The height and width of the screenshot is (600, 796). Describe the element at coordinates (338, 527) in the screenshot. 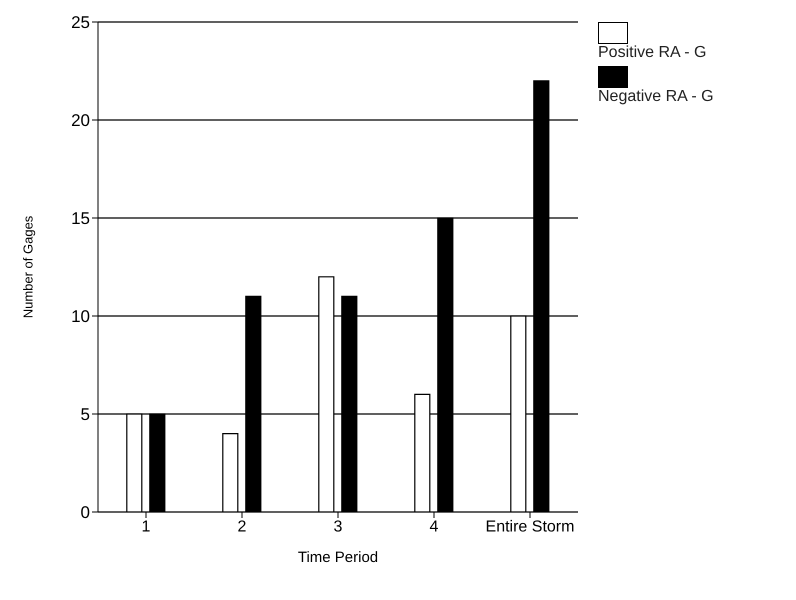

I see `x-tick-label: 3` at that location.